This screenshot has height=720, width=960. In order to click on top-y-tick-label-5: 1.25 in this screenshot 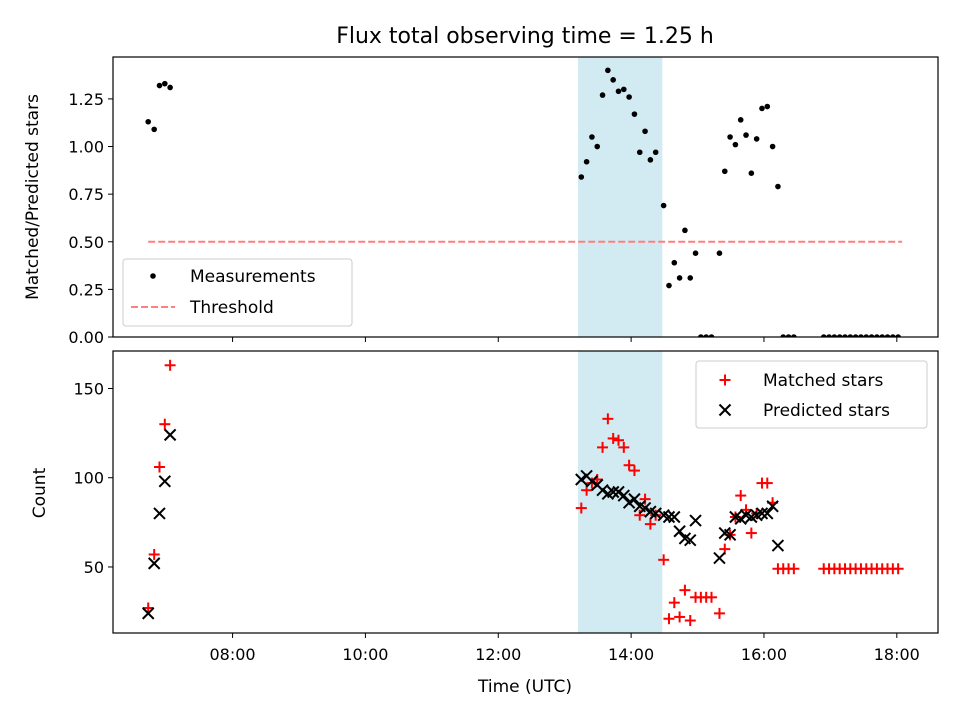, I will do `click(86, 99)`.